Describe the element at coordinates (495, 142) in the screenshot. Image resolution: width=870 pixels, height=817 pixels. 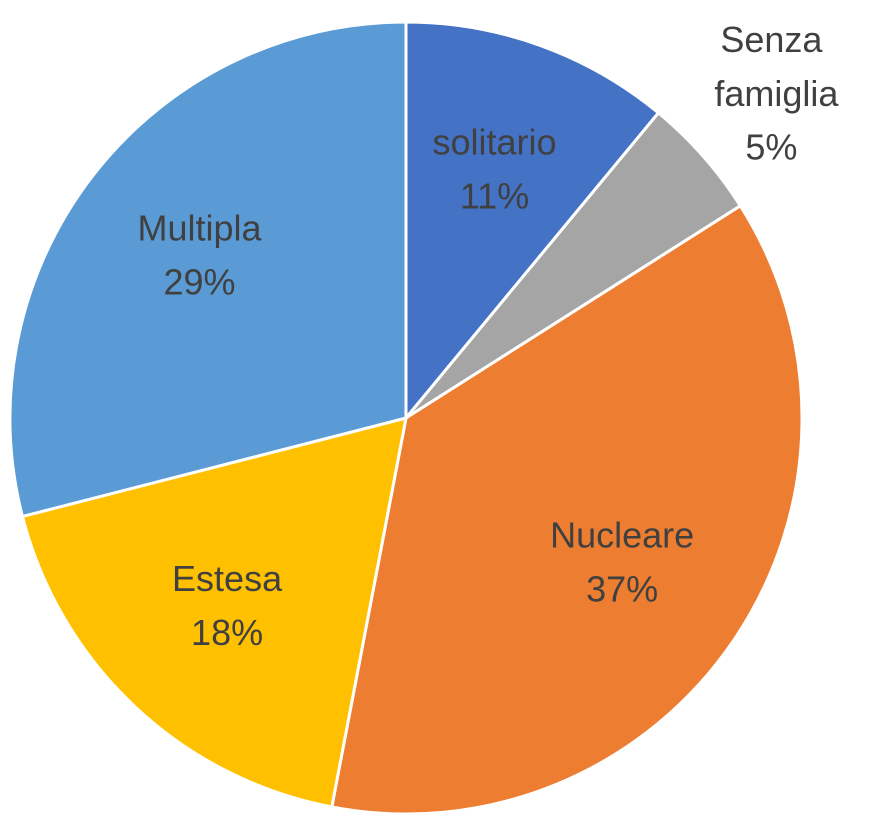
I see `slice-label: solitario` at that location.